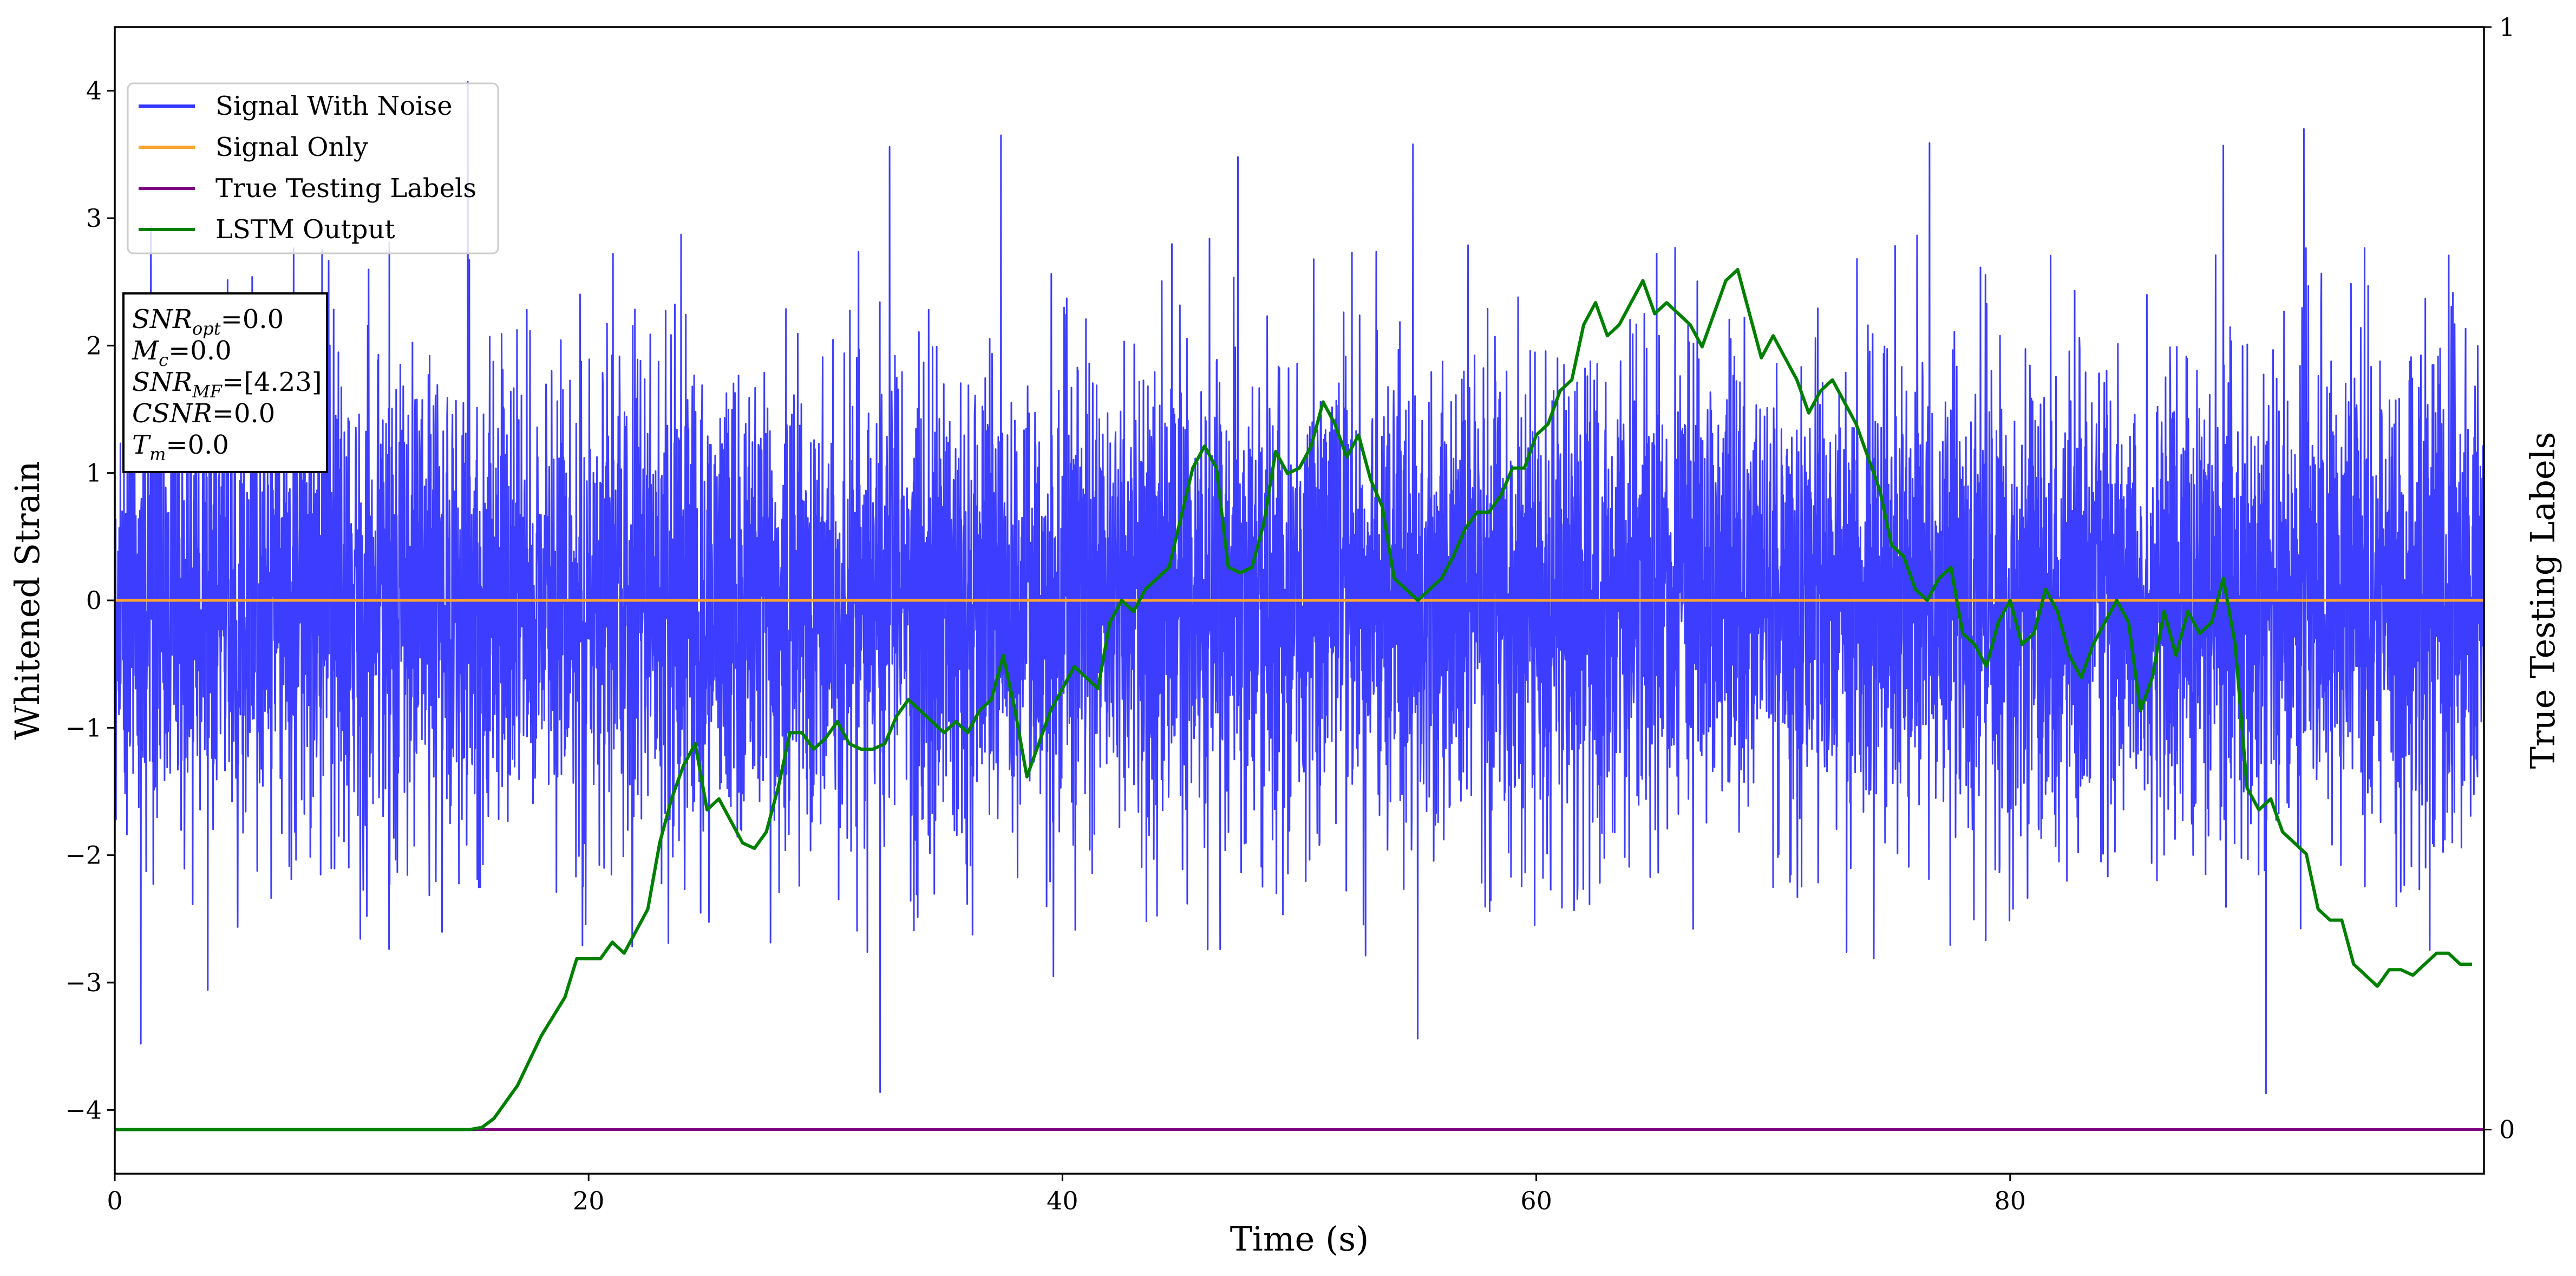 This screenshot has height=1276, width=2576. I want to click on info-mc-base: M, so click(146, 351).